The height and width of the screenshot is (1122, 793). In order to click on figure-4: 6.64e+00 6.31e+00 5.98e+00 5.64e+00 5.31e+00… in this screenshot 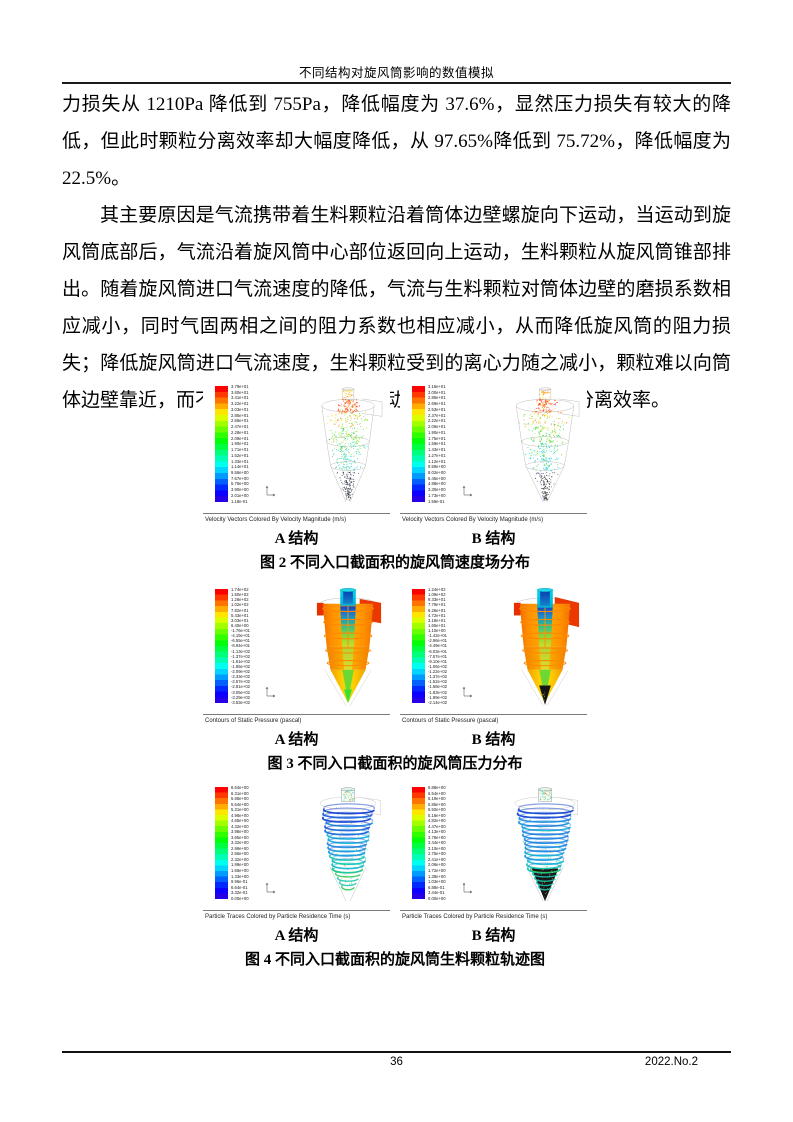, I will do `click(395, 876)`.